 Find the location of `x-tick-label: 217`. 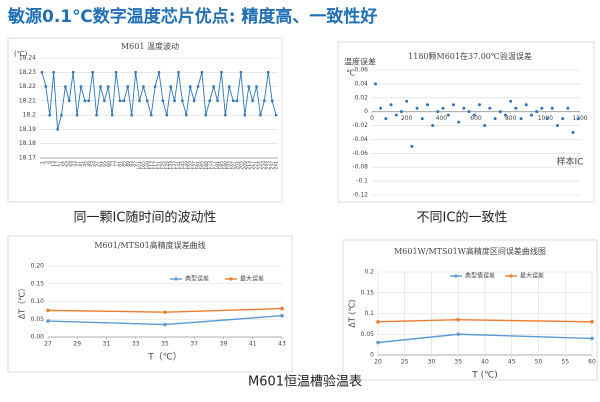

x-tick-label: 217 is located at coordinates (253, 165).